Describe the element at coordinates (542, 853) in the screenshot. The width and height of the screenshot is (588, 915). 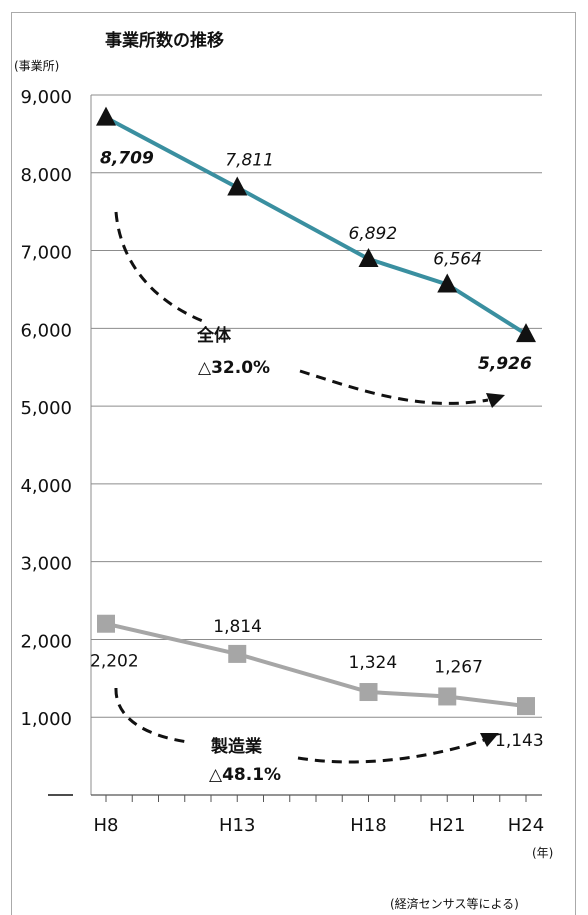
I see `x-axis-unit-label: (年)` at that location.